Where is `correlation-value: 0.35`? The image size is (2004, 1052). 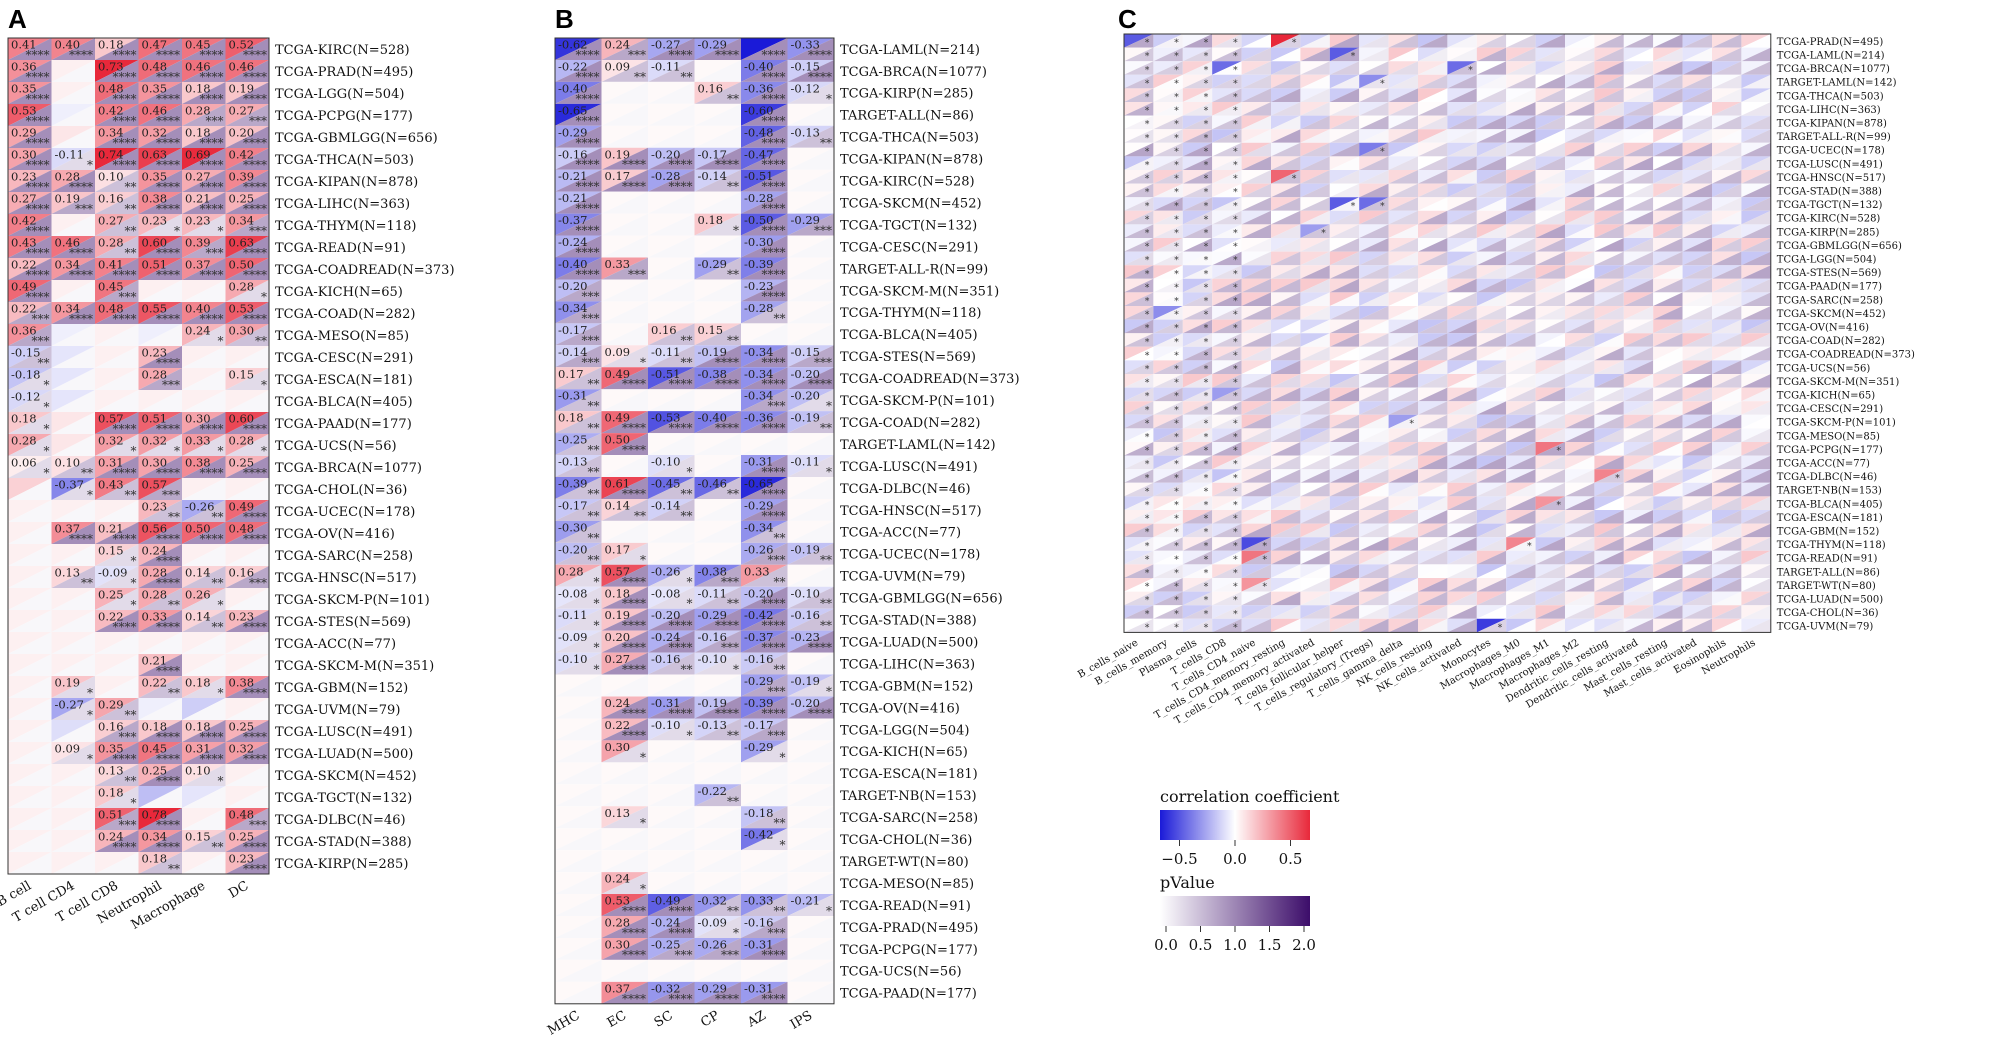 correlation-value: 0.35 is located at coordinates (155, 89).